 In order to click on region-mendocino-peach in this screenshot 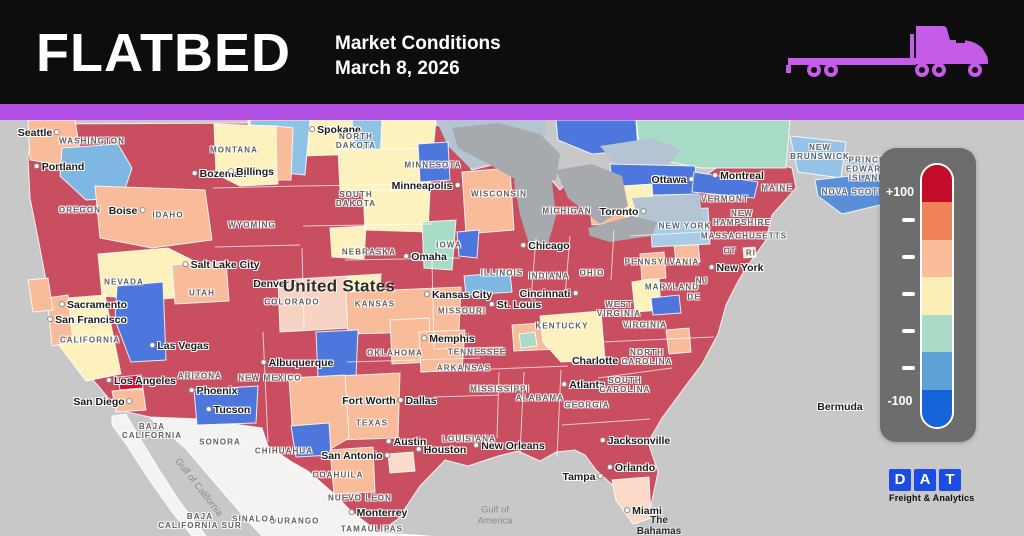, I will do `click(40, 295)`.